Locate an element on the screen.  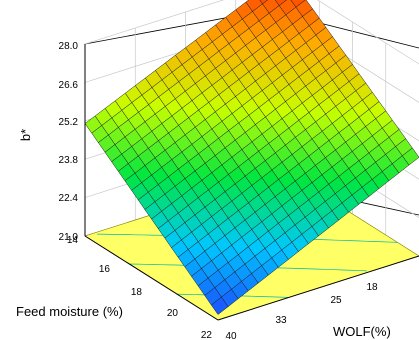
y-tick-labels: 14 16 18 20 22 is located at coordinates (140, 287).